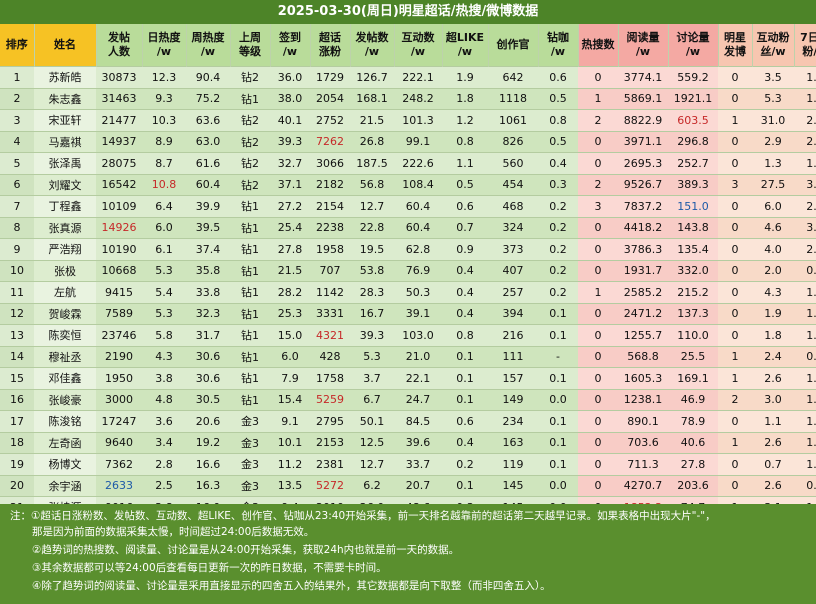 This screenshot has height=604, width=816. Describe the element at coordinates (208, 120) in the screenshot. I see `table-cell: 63.6` at that location.